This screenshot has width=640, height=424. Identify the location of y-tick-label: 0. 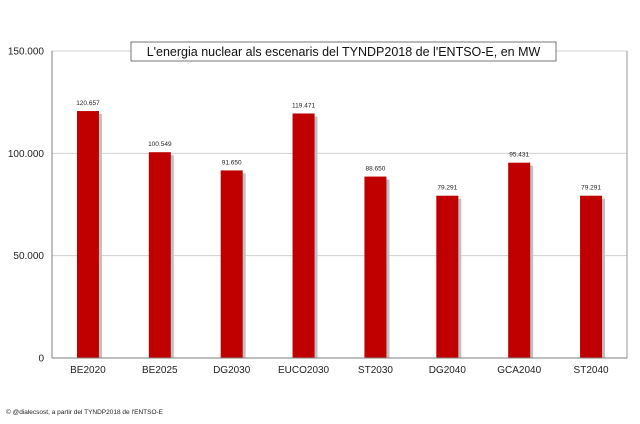
(41, 359).